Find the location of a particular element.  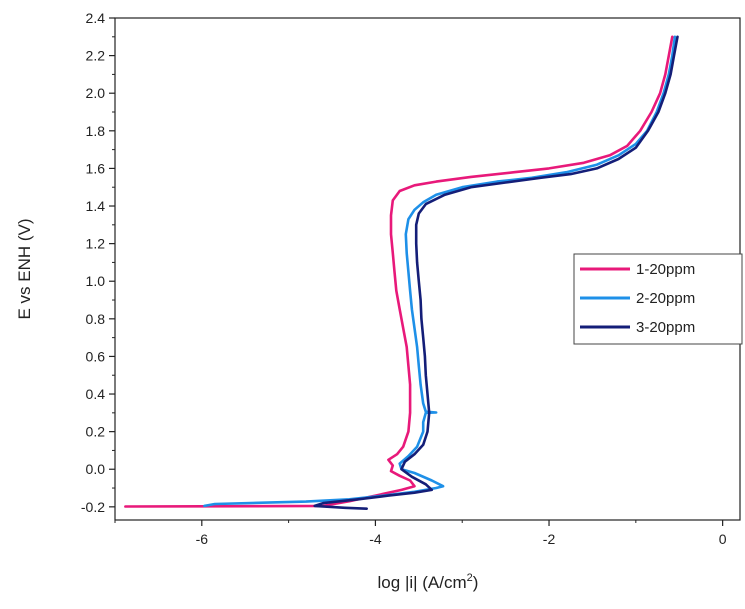

y-tick-label: 0.4 is located at coordinates (96, 394).